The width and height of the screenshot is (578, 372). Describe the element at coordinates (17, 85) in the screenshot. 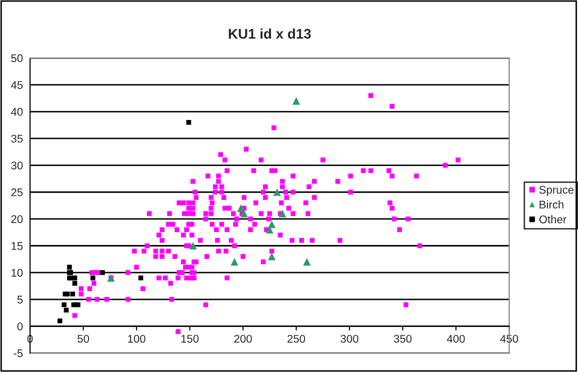

I see `y-tick-label: 45` at that location.